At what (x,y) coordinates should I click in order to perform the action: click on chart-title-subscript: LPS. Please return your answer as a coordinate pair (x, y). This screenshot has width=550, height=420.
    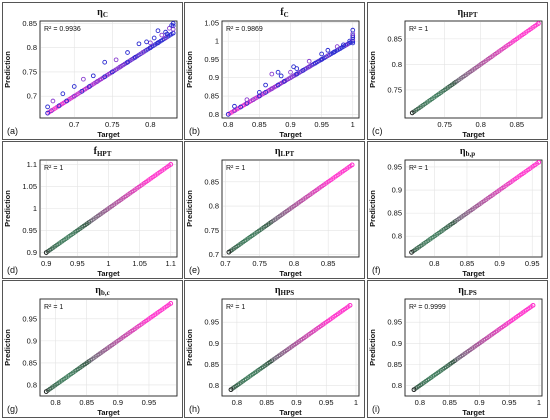
    Looking at the image, I should click on (470, 293).